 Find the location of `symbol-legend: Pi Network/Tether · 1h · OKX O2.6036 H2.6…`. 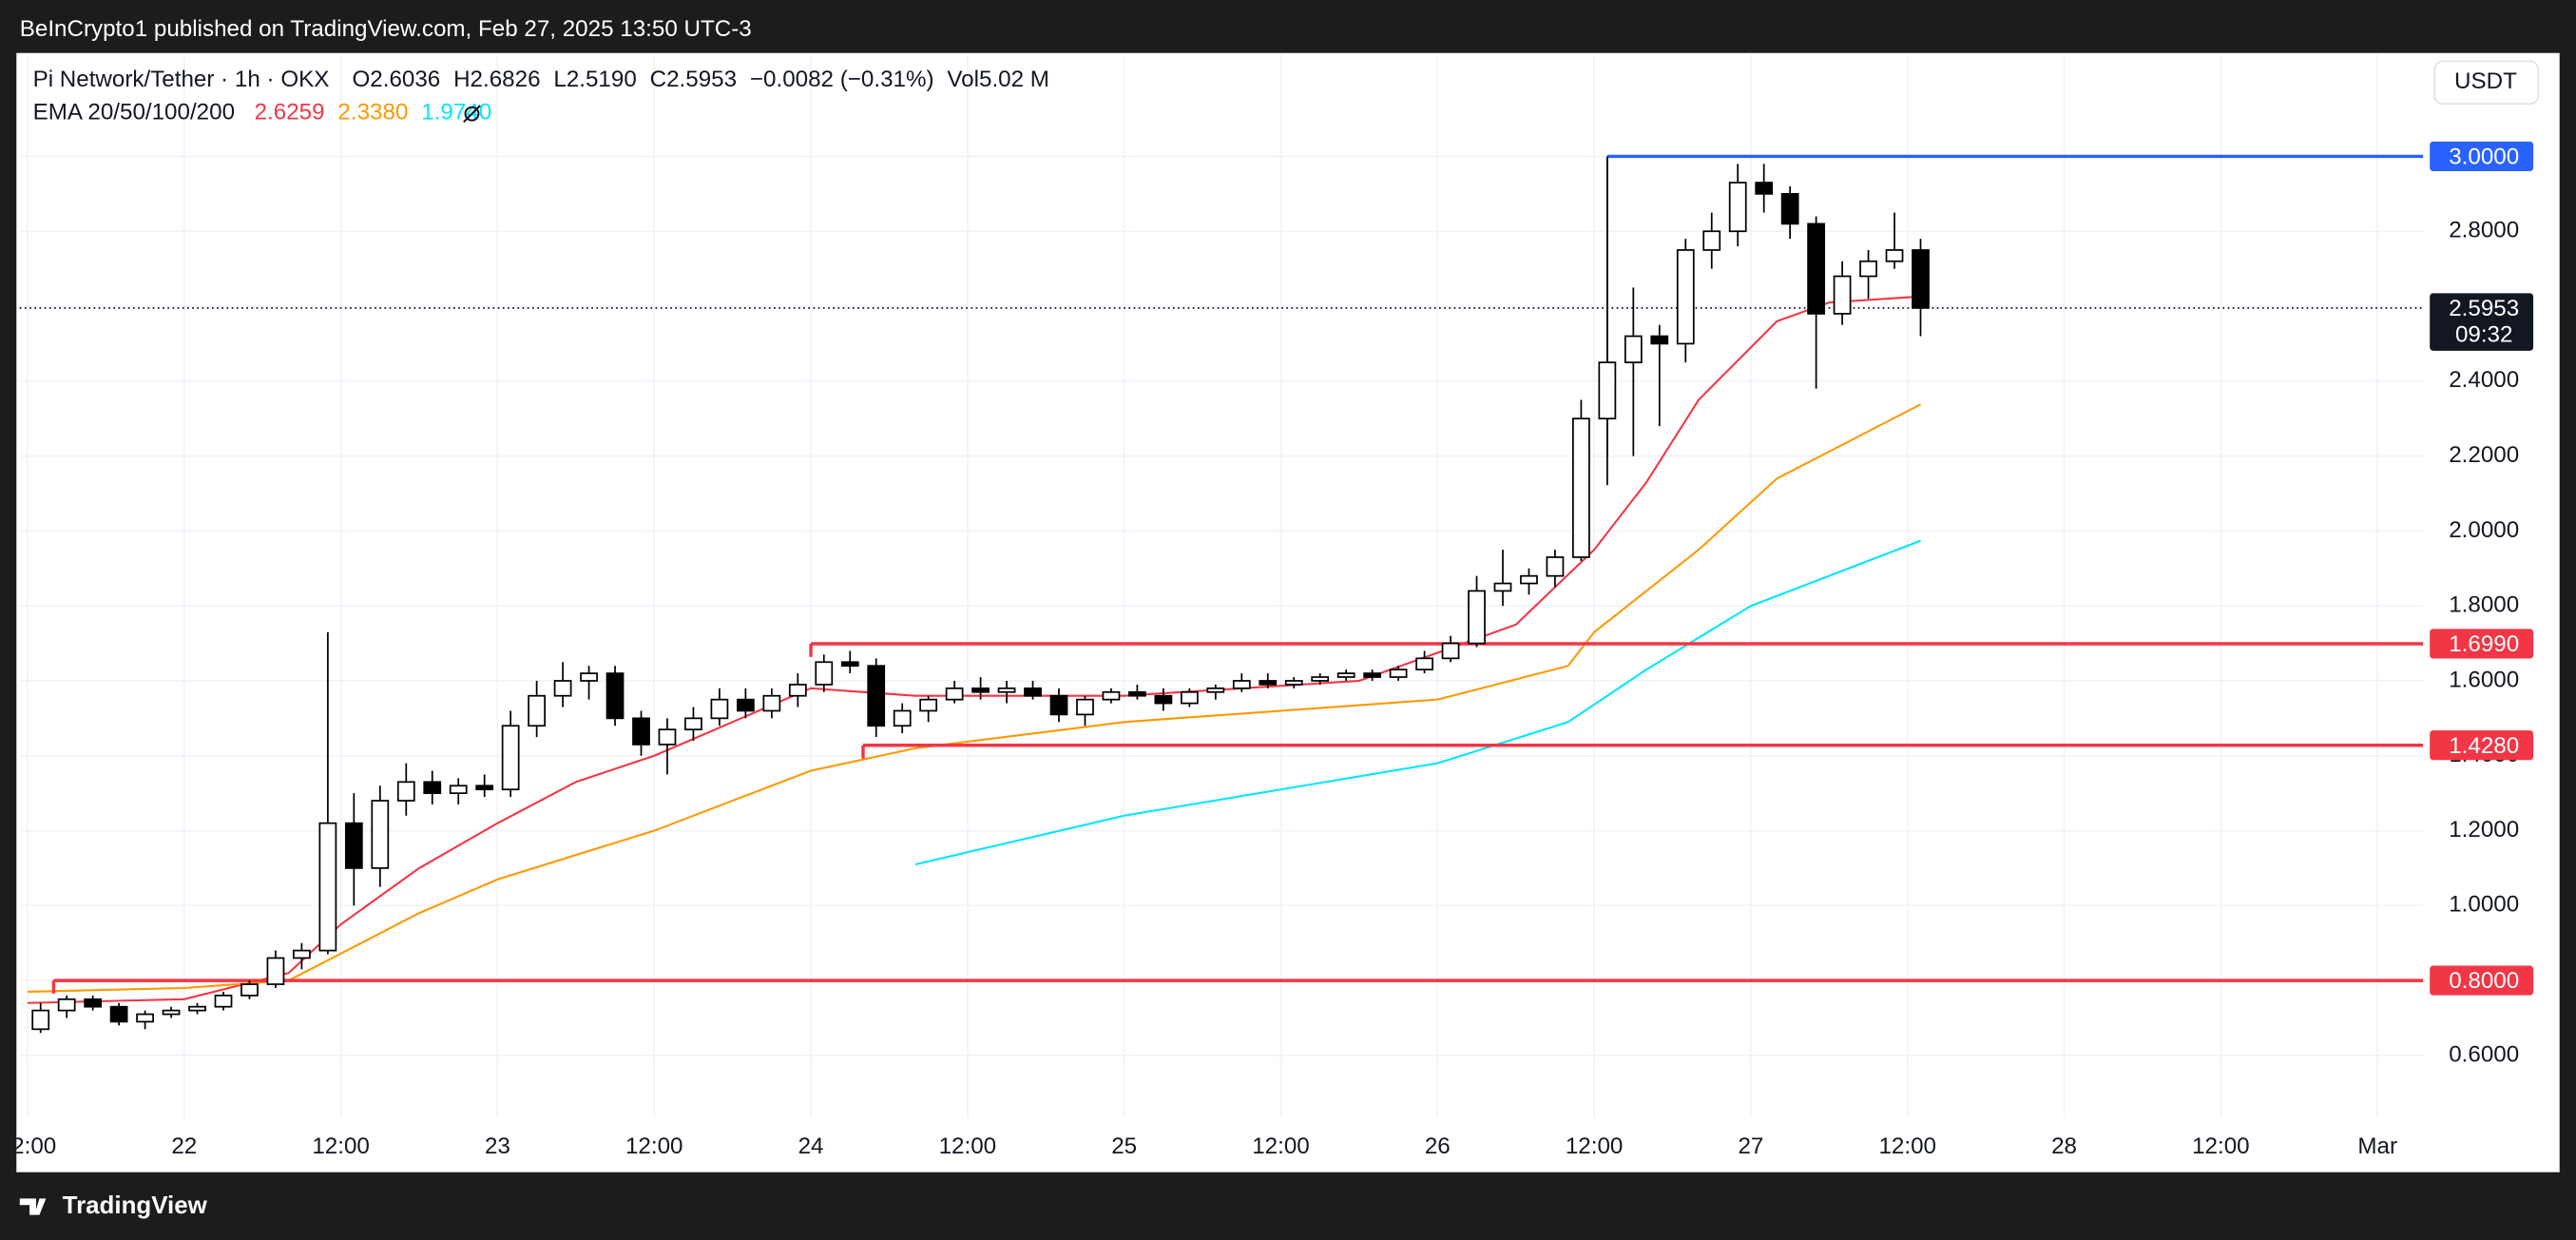

symbol-legend: Pi Network/Tether · 1h · OKX O2.6036 H2.6… is located at coordinates (541, 80).